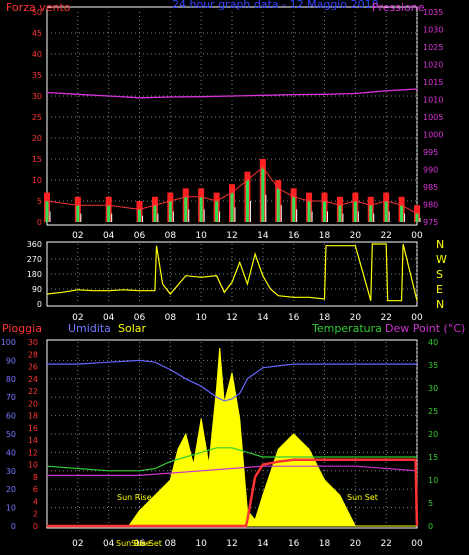  Describe the element at coordinates (441, 259) in the screenshot. I see `compass-label: W` at that location.